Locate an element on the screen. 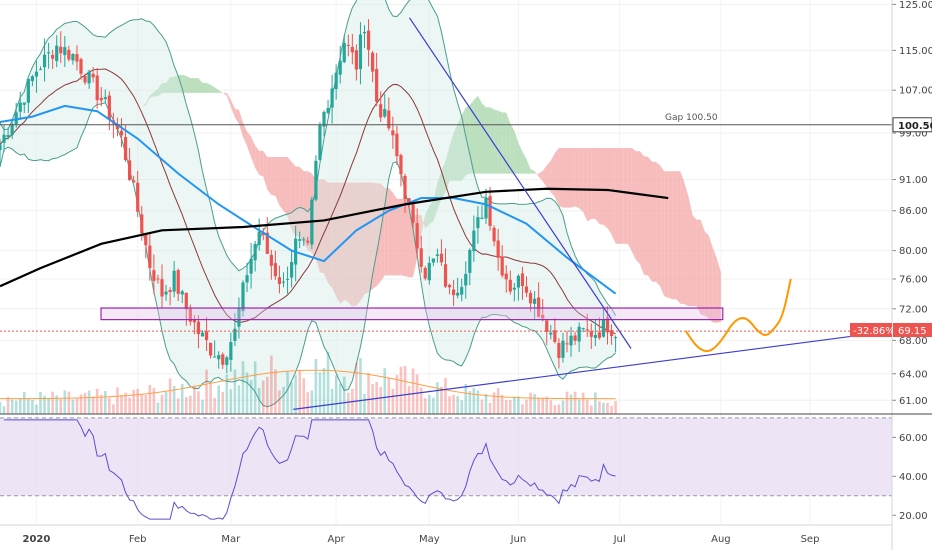 This screenshot has height=554, width=932. time-tick-label: May is located at coordinates (429, 539).